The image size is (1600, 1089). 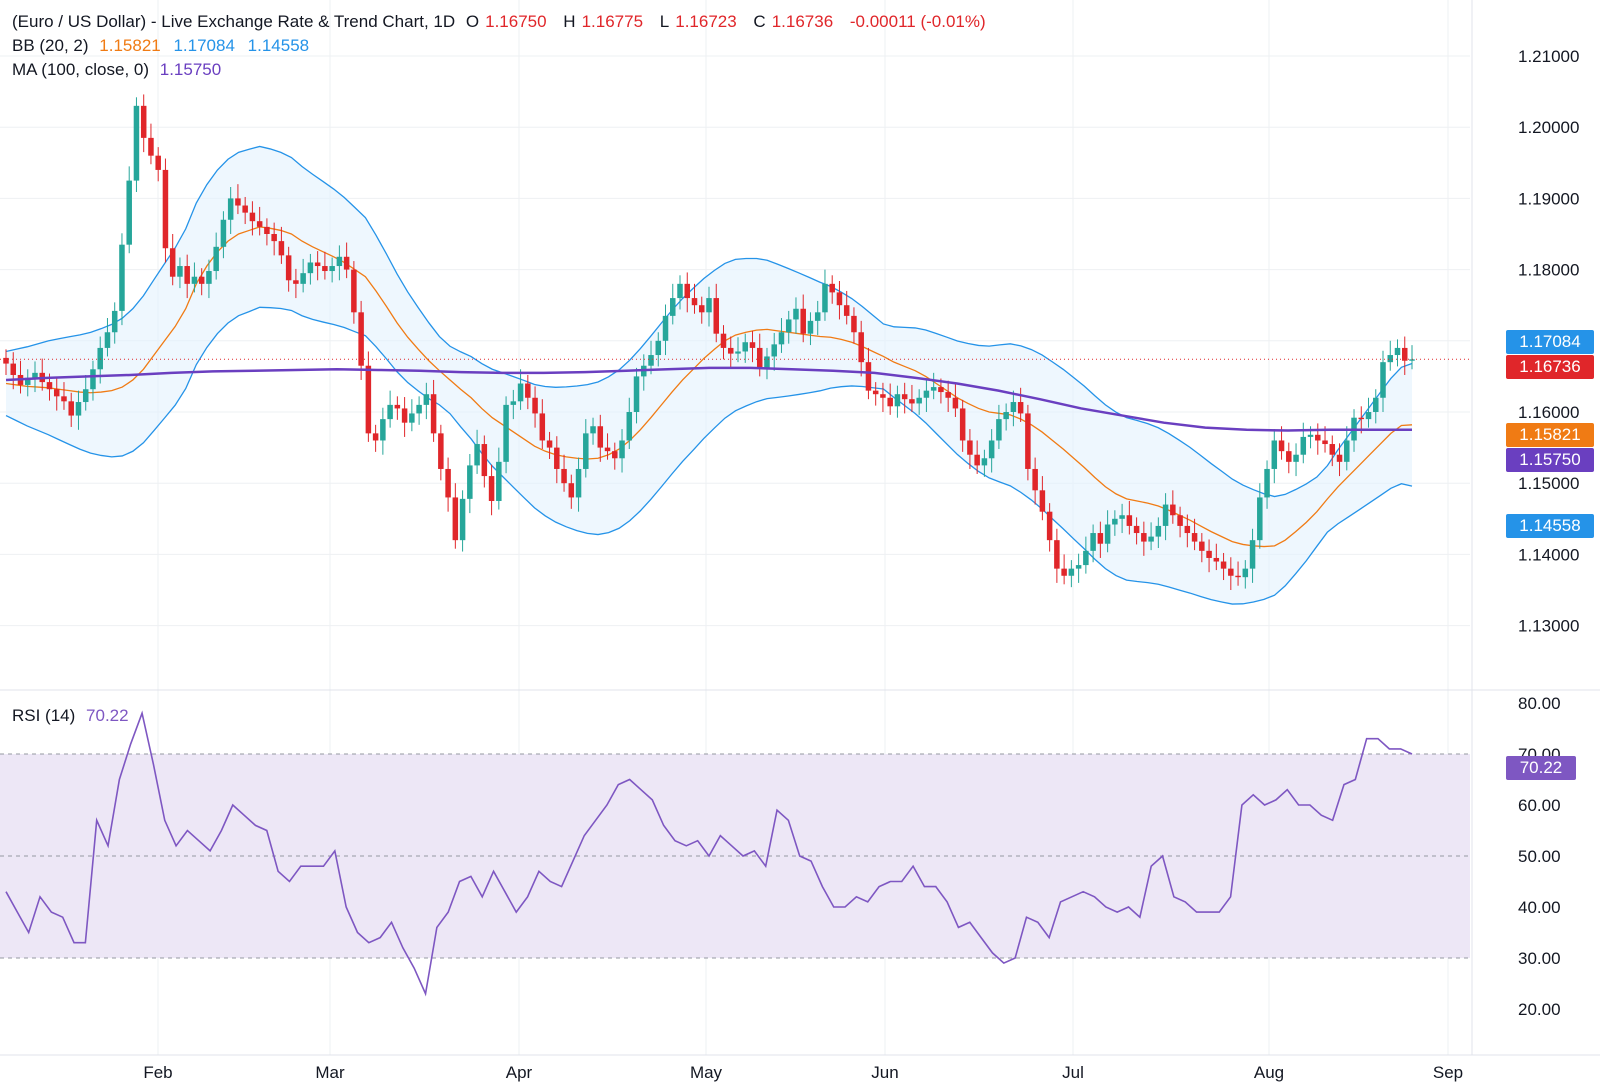 What do you see at coordinates (164, 46) in the screenshot?
I see `legend-bollinger: BB (20, 2) 1.15821 1.17084 1.14558` at bounding box center [164, 46].